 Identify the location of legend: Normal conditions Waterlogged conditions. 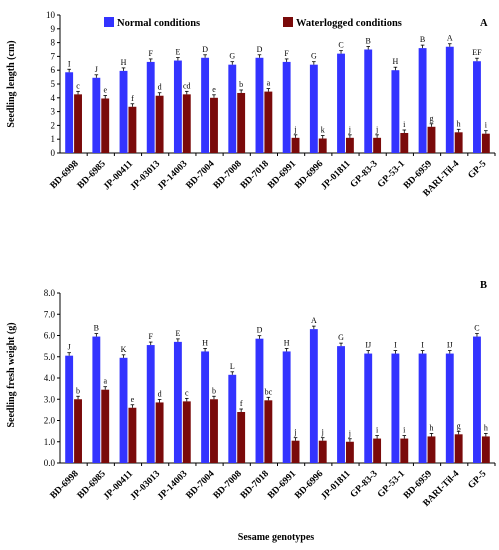
(253, 23).